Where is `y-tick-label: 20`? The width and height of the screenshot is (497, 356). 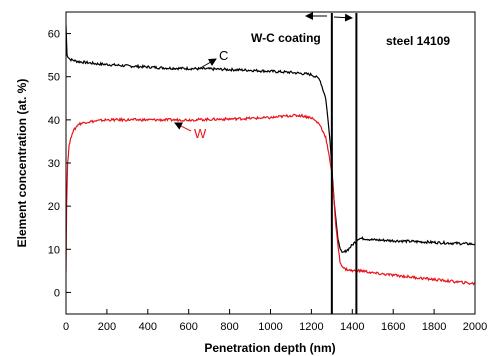 y-tick-label: 20 is located at coordinates (54, 207).